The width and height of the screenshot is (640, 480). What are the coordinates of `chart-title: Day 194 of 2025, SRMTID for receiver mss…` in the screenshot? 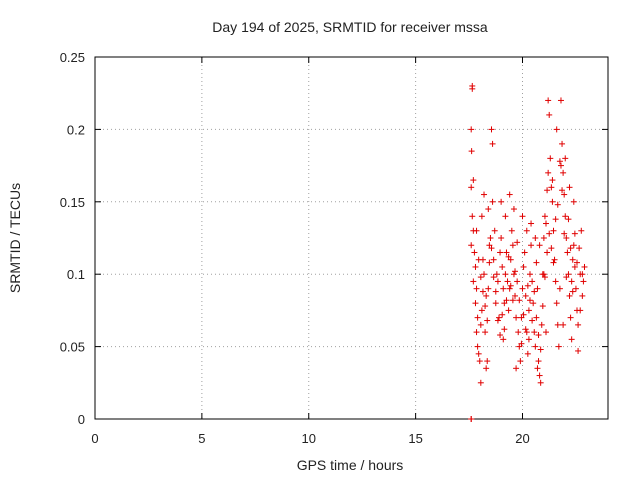 It's located at (350, 27).